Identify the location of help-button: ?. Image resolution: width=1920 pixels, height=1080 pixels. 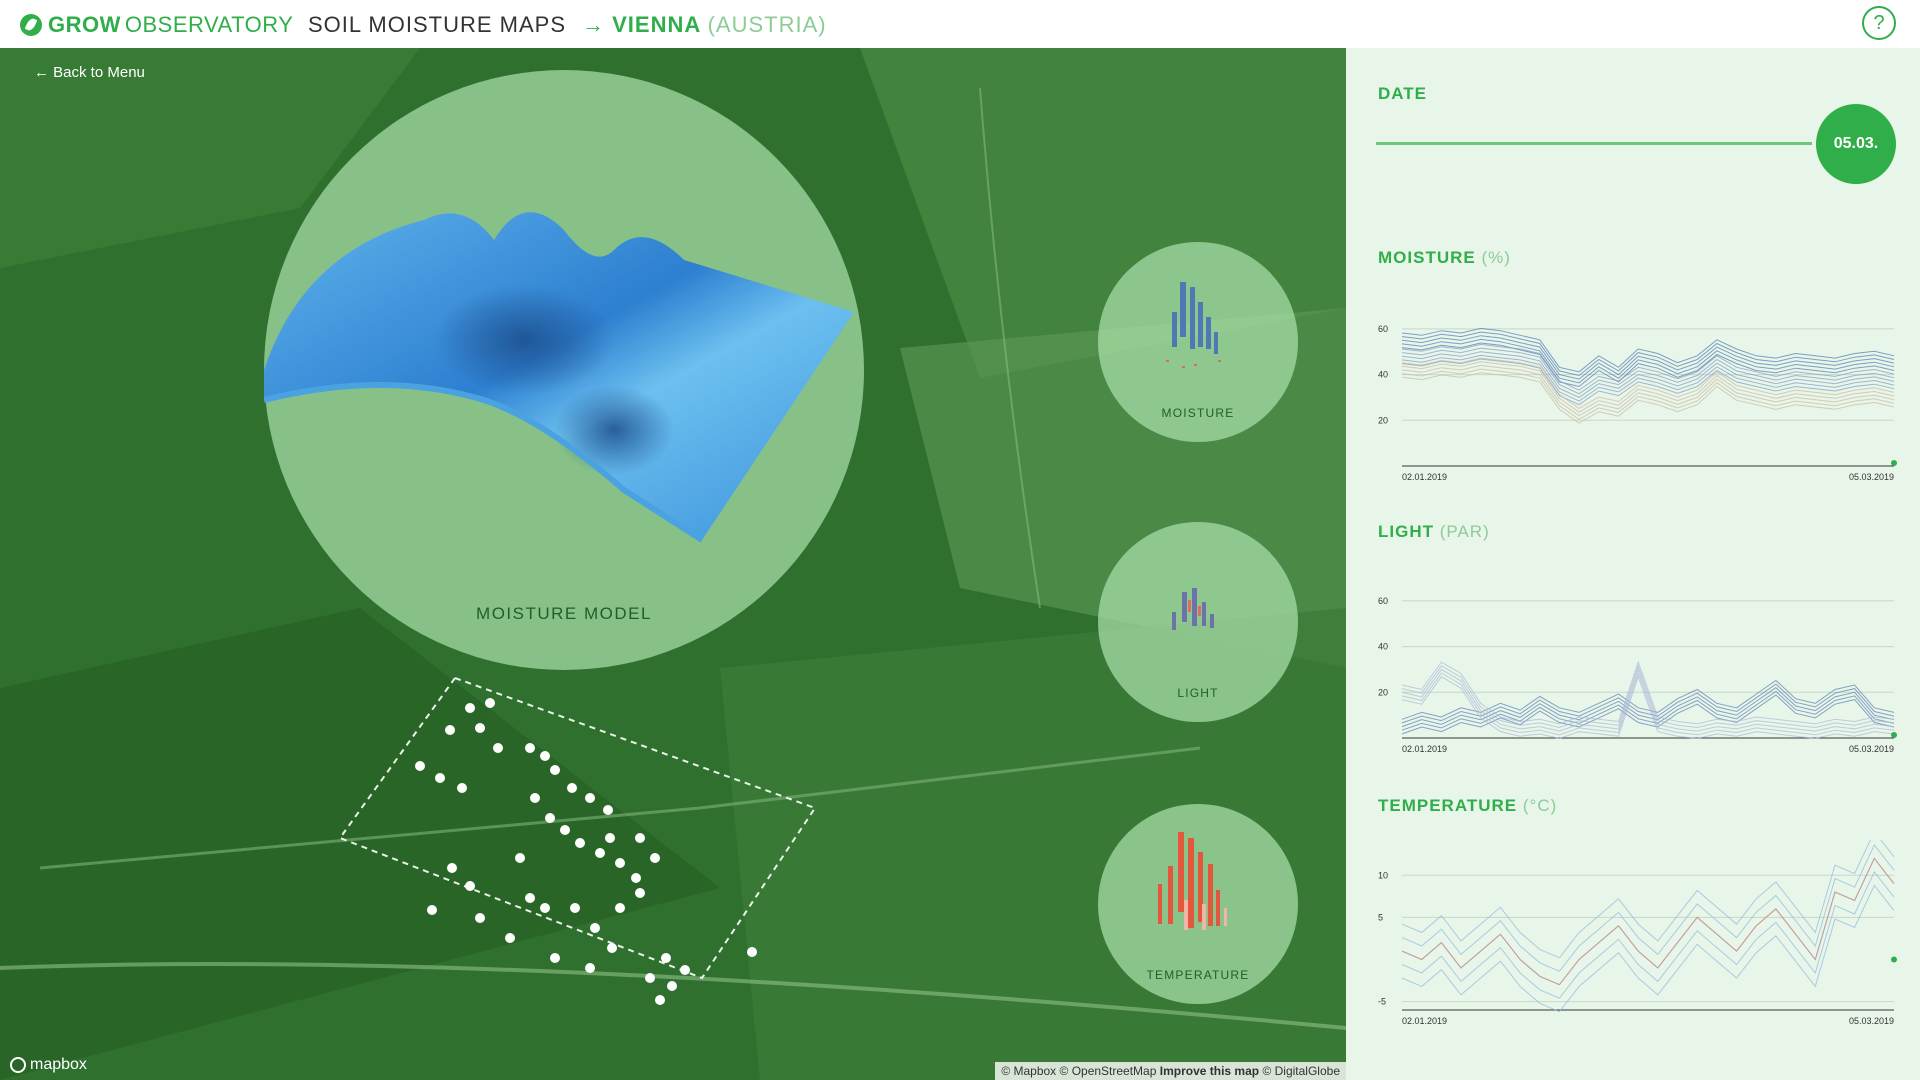
(1879, 23).